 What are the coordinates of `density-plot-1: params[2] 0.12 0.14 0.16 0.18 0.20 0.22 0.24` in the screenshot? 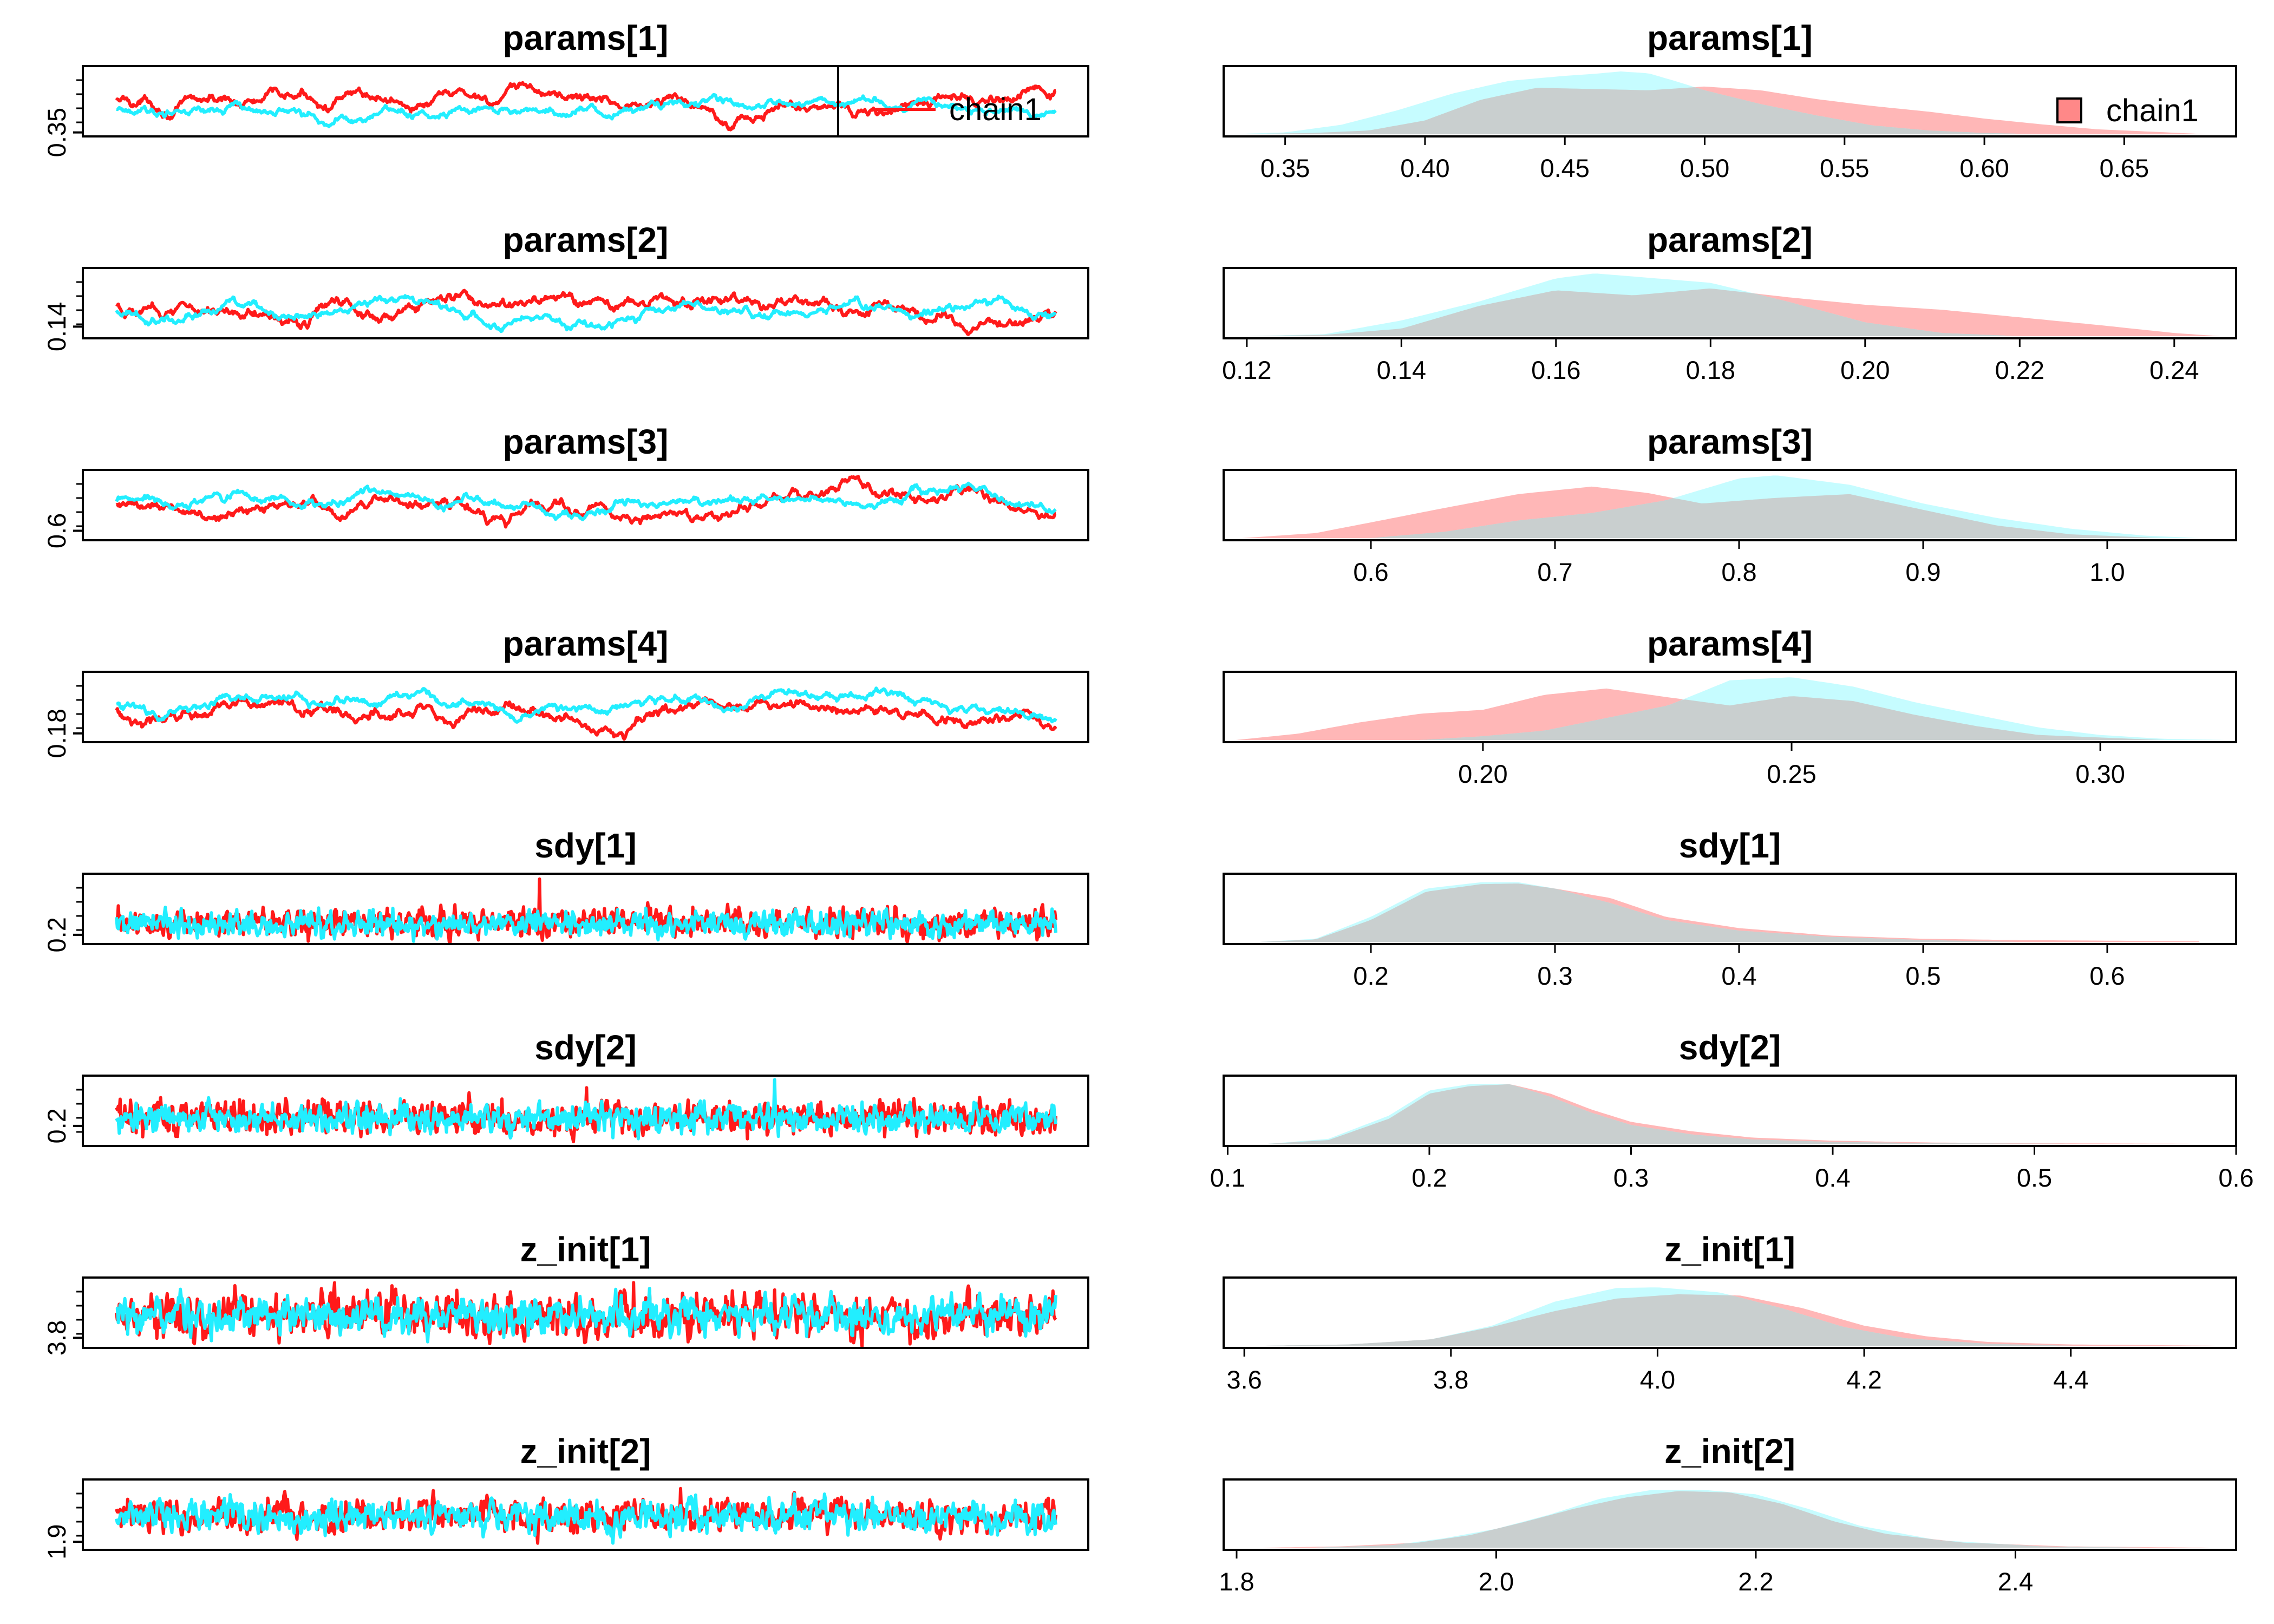 It's located at (1730, 302).